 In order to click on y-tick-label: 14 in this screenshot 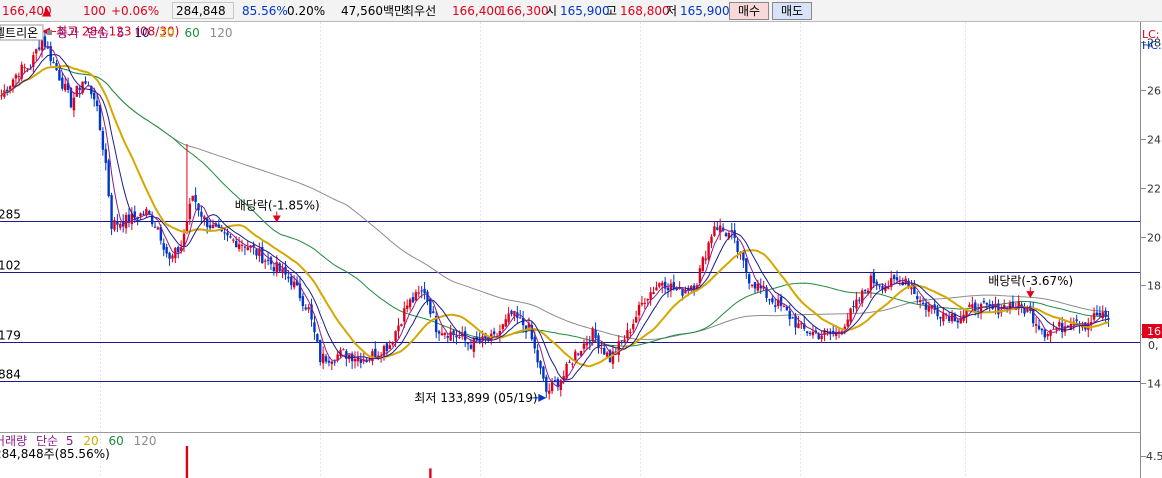, I will do `click(1154, 384)`.